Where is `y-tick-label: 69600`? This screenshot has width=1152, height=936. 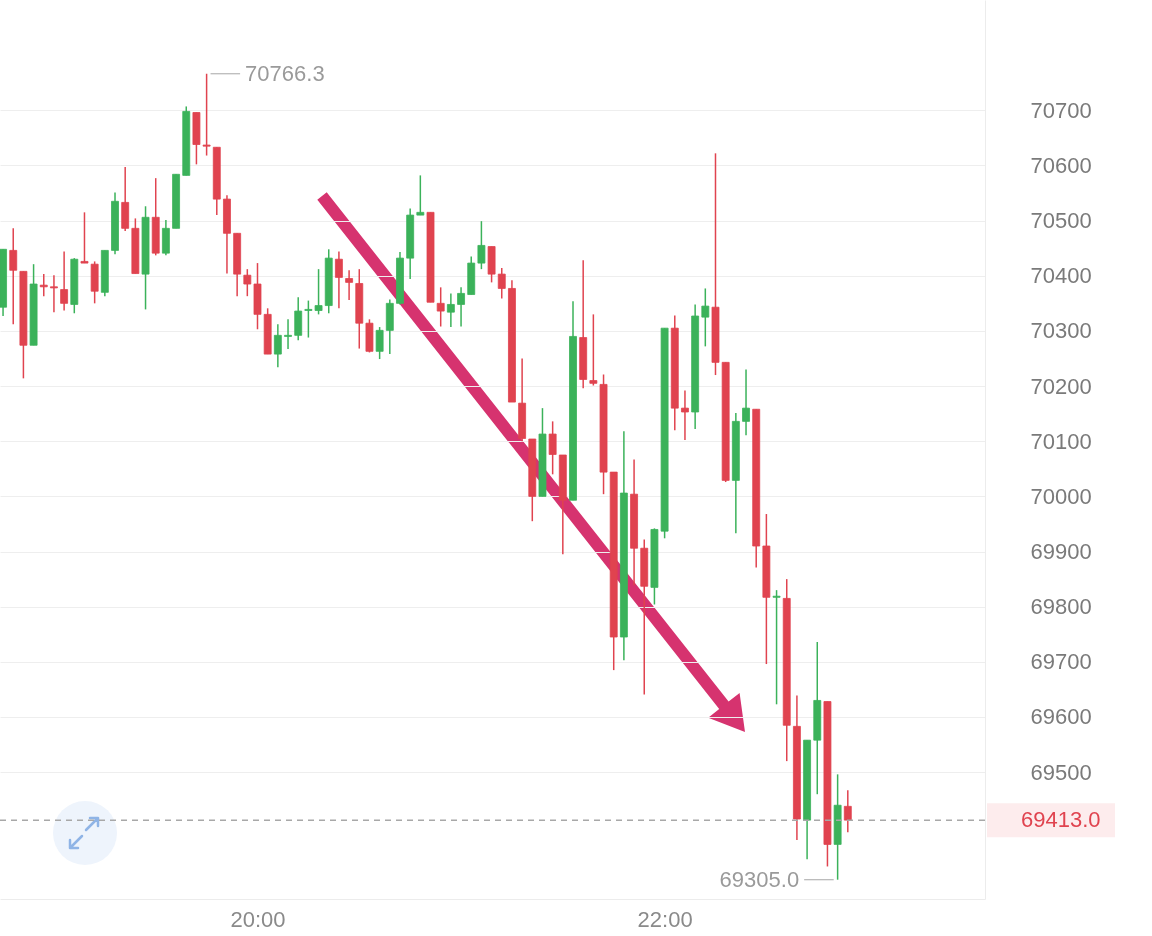 y-tick-label: 69600 is located at coordinates (1061, 717).